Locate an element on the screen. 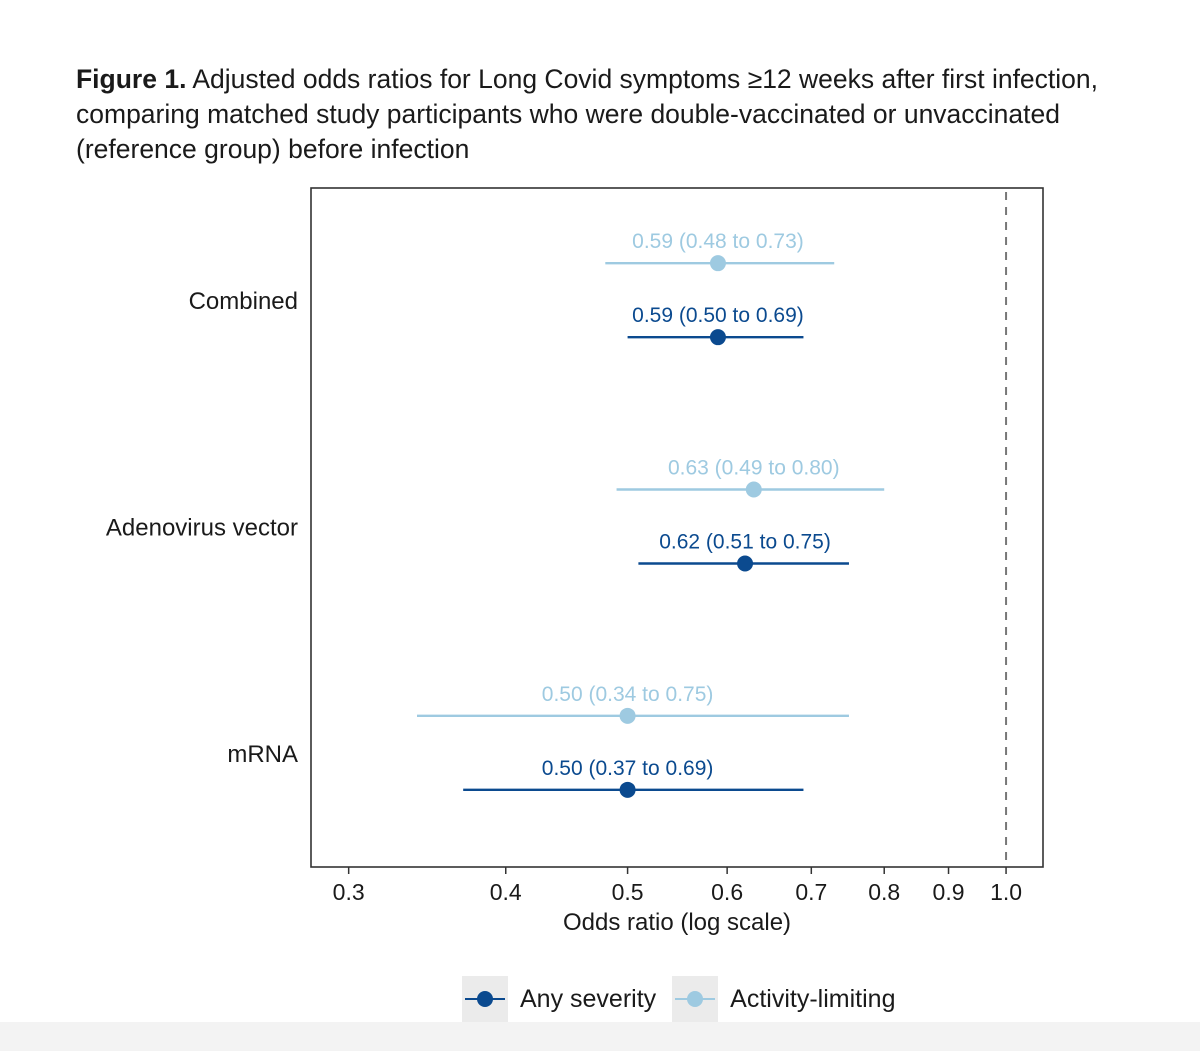 The width and height of the screenshot is (1200, 1051). x-axis-title: Odds ratio (log scale) is located at coordinates (677, 922).